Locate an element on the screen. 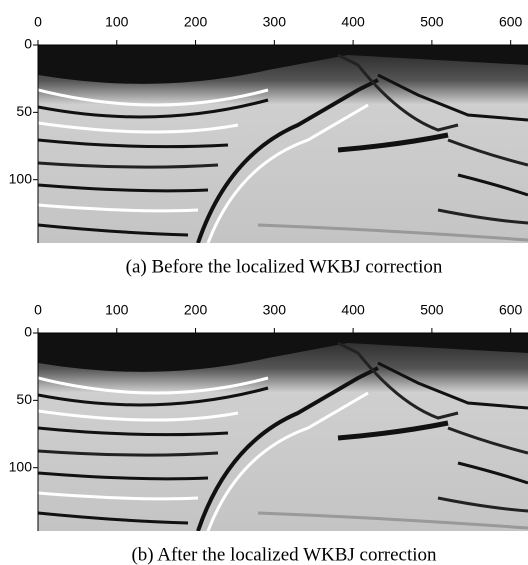 The width and height of the screenshot is (528, 565). caption: (a) Before the localized WKBJ correction is located at coordinates (284, 266).